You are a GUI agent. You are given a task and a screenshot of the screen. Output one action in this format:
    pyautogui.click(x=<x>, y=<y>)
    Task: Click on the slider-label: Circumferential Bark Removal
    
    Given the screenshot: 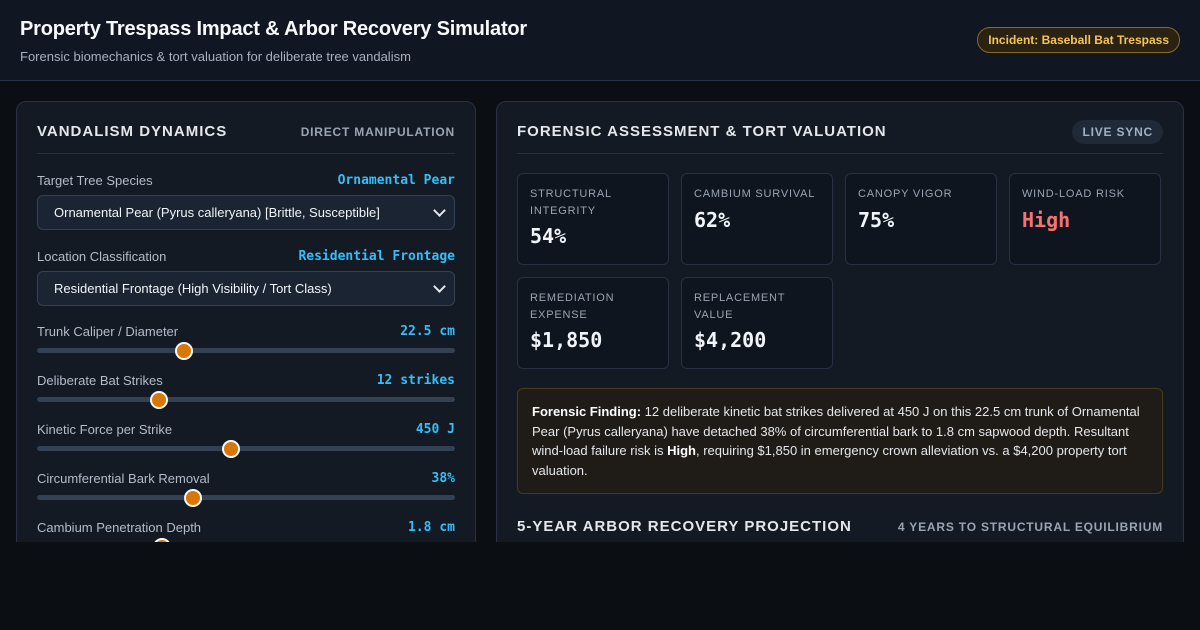 What is the action you would take?
    pyautogui.click(x=123, y=478)
    